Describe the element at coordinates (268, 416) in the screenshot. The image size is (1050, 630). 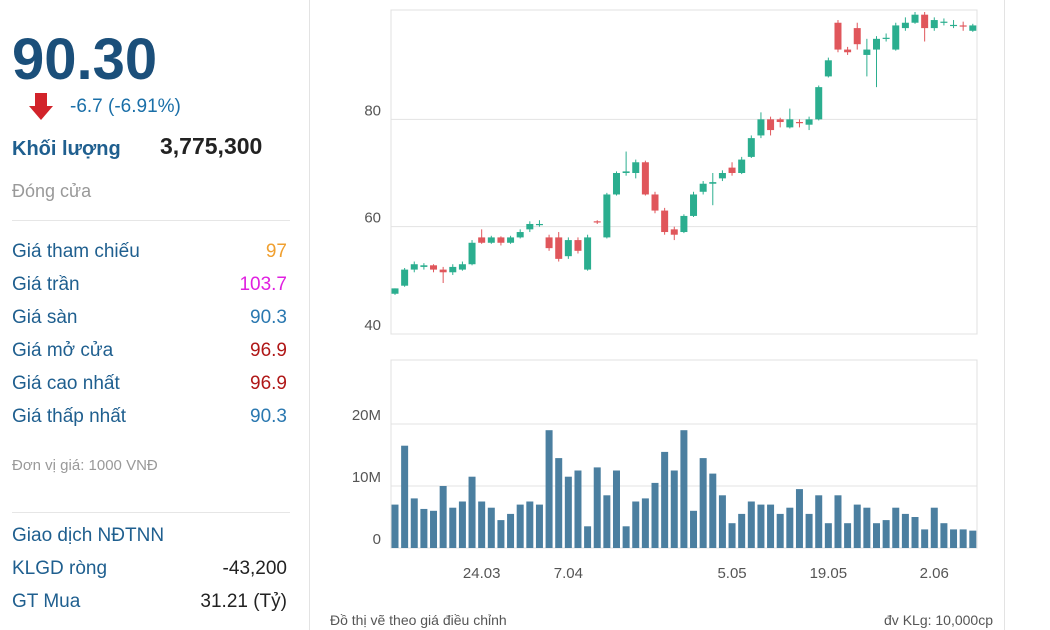
I see `row-value: 90.3` at that location.